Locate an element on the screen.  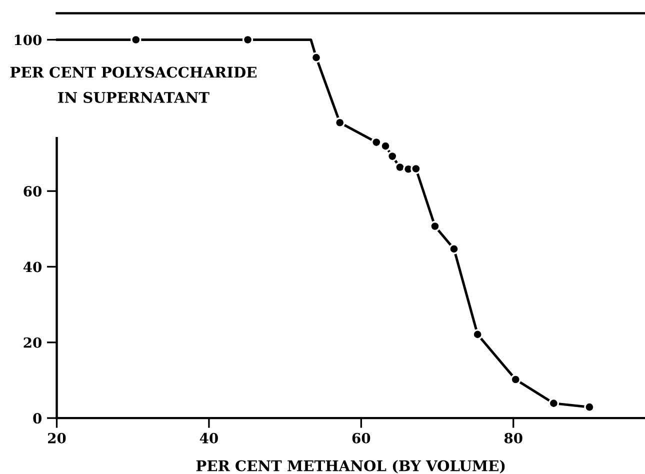
x-axis-title: PER CENT METHANOL (BY VOLUME) is located at coordinates (350, 467).